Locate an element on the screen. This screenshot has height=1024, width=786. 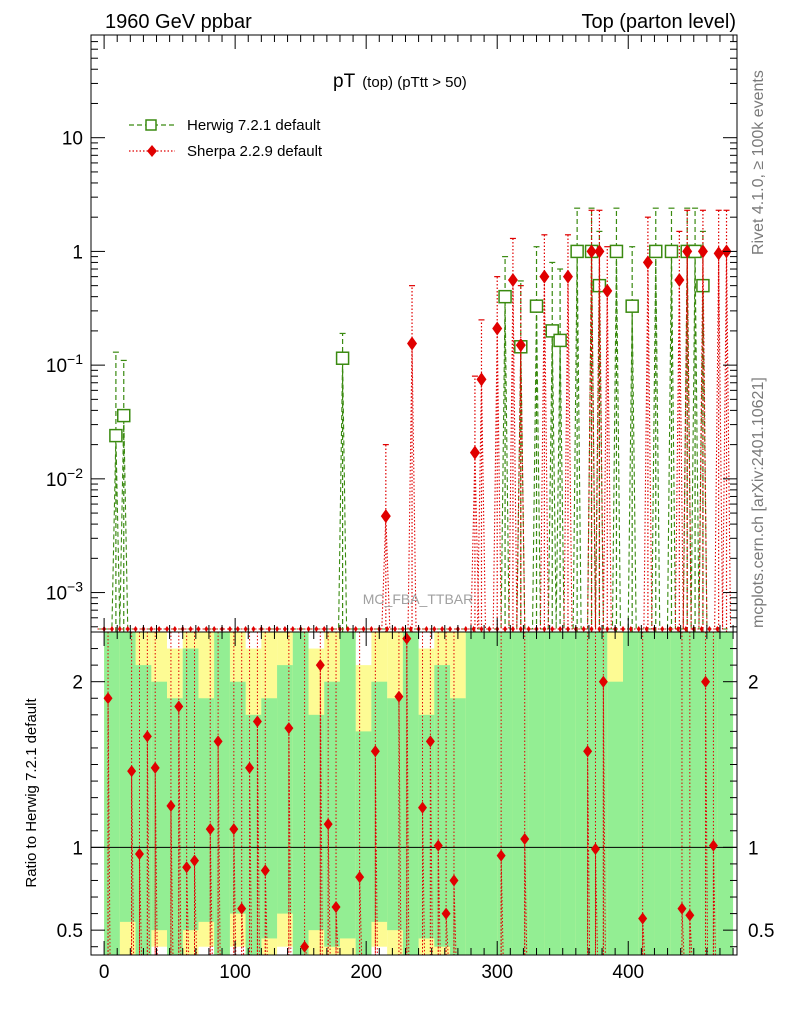
x-tick-label: 300 is located at coordinates (497, 972).